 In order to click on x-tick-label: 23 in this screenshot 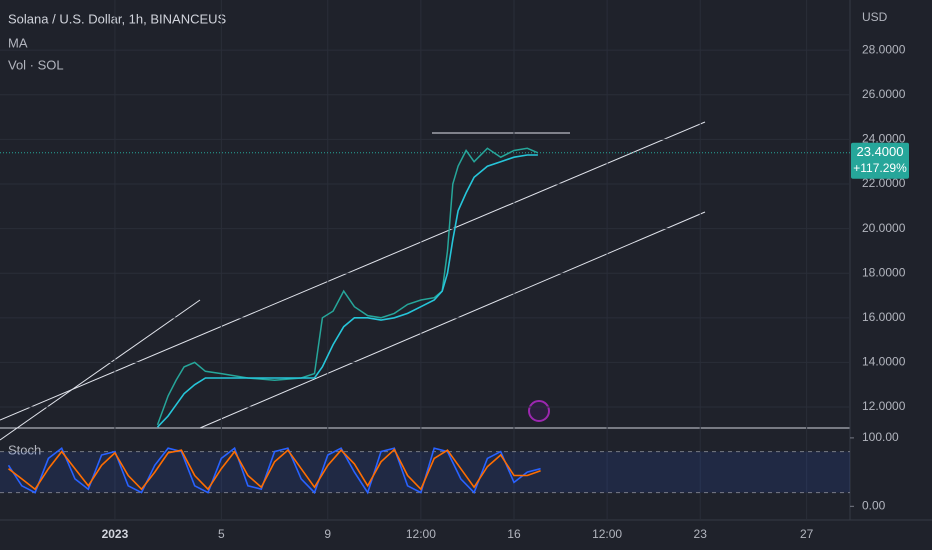, I will do `click(701, 534)`.